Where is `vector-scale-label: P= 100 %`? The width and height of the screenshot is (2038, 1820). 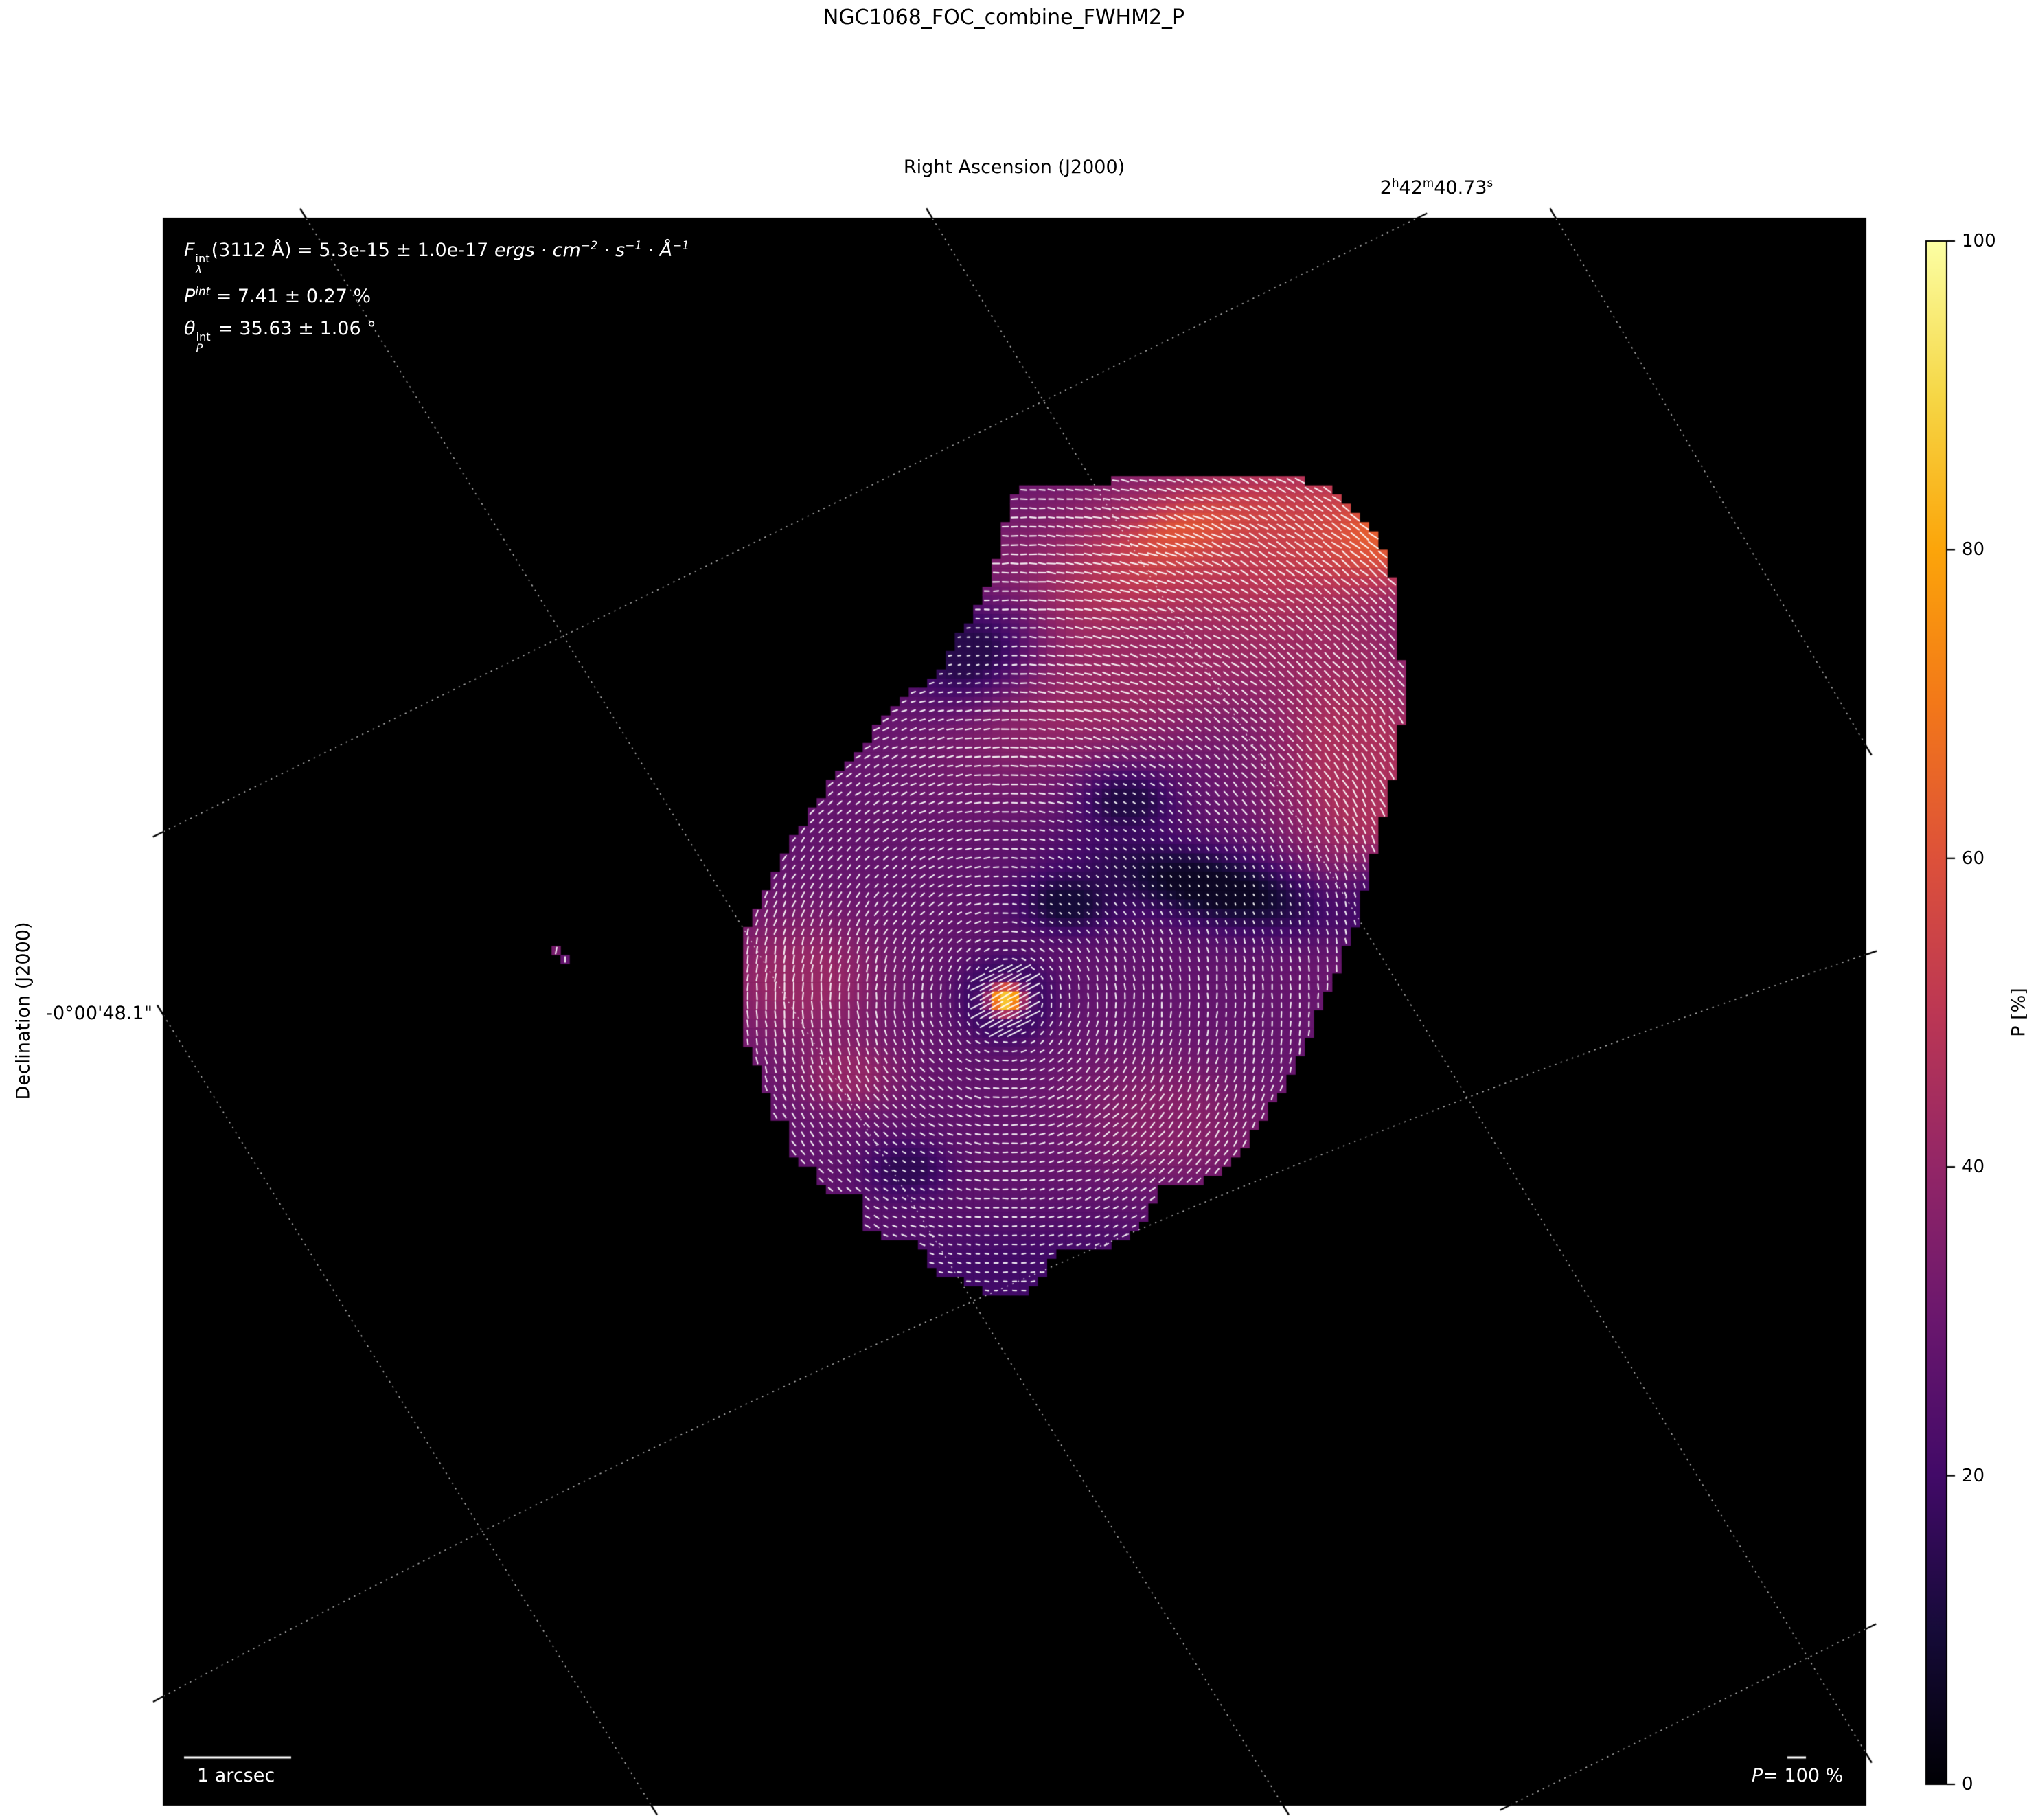 vector-scale-label: P= 100 % is located at coordinates (1798, 1775).